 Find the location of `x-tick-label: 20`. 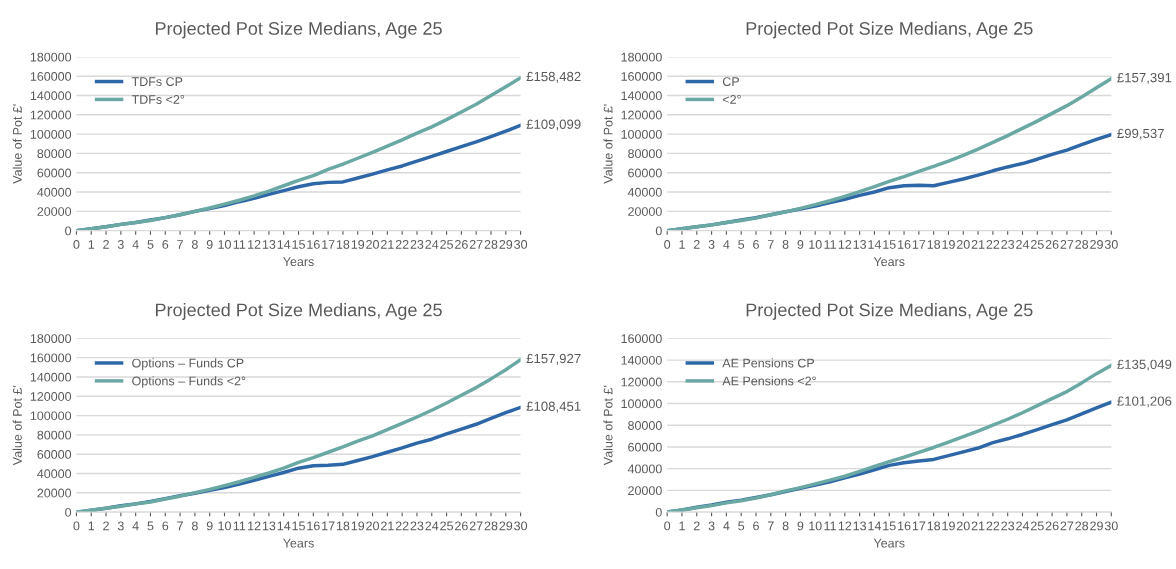

x-tick-label: 20 is located at coordinates (373, 526).